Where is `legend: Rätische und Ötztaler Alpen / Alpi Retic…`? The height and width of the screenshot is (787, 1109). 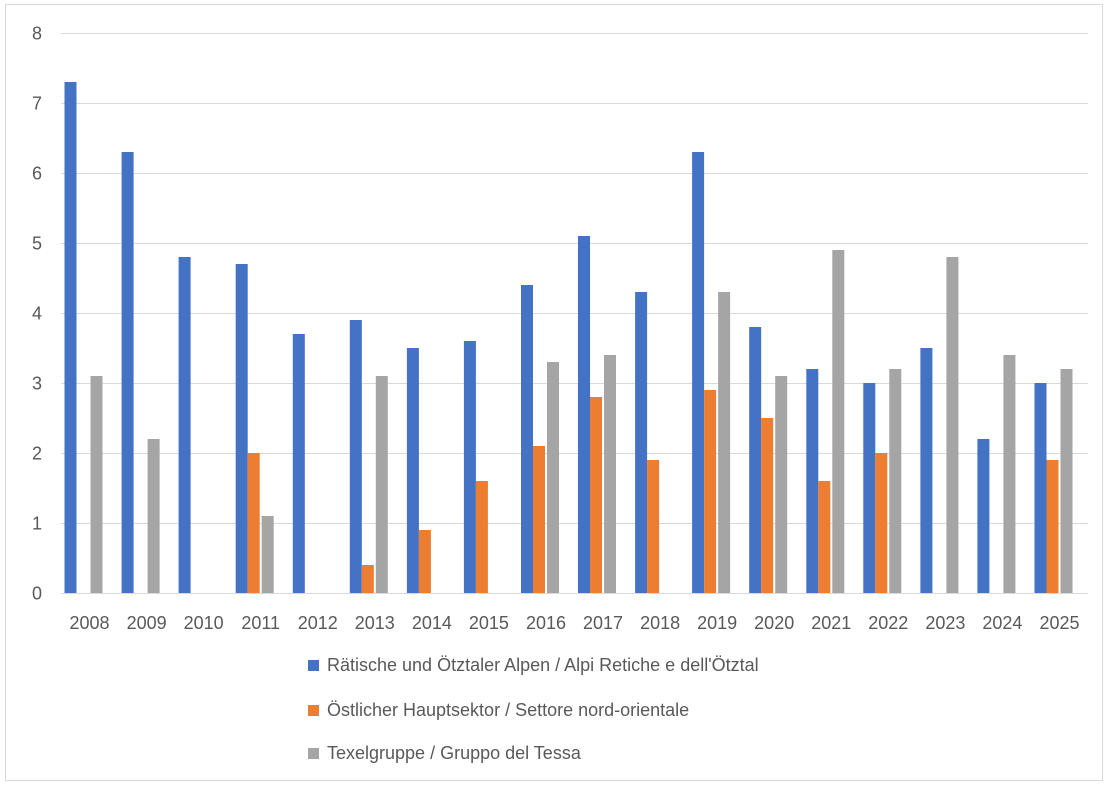 legend: Rätische und Ötztaler Alpen / Alpi Retic… is located at coordinates (533, 709).